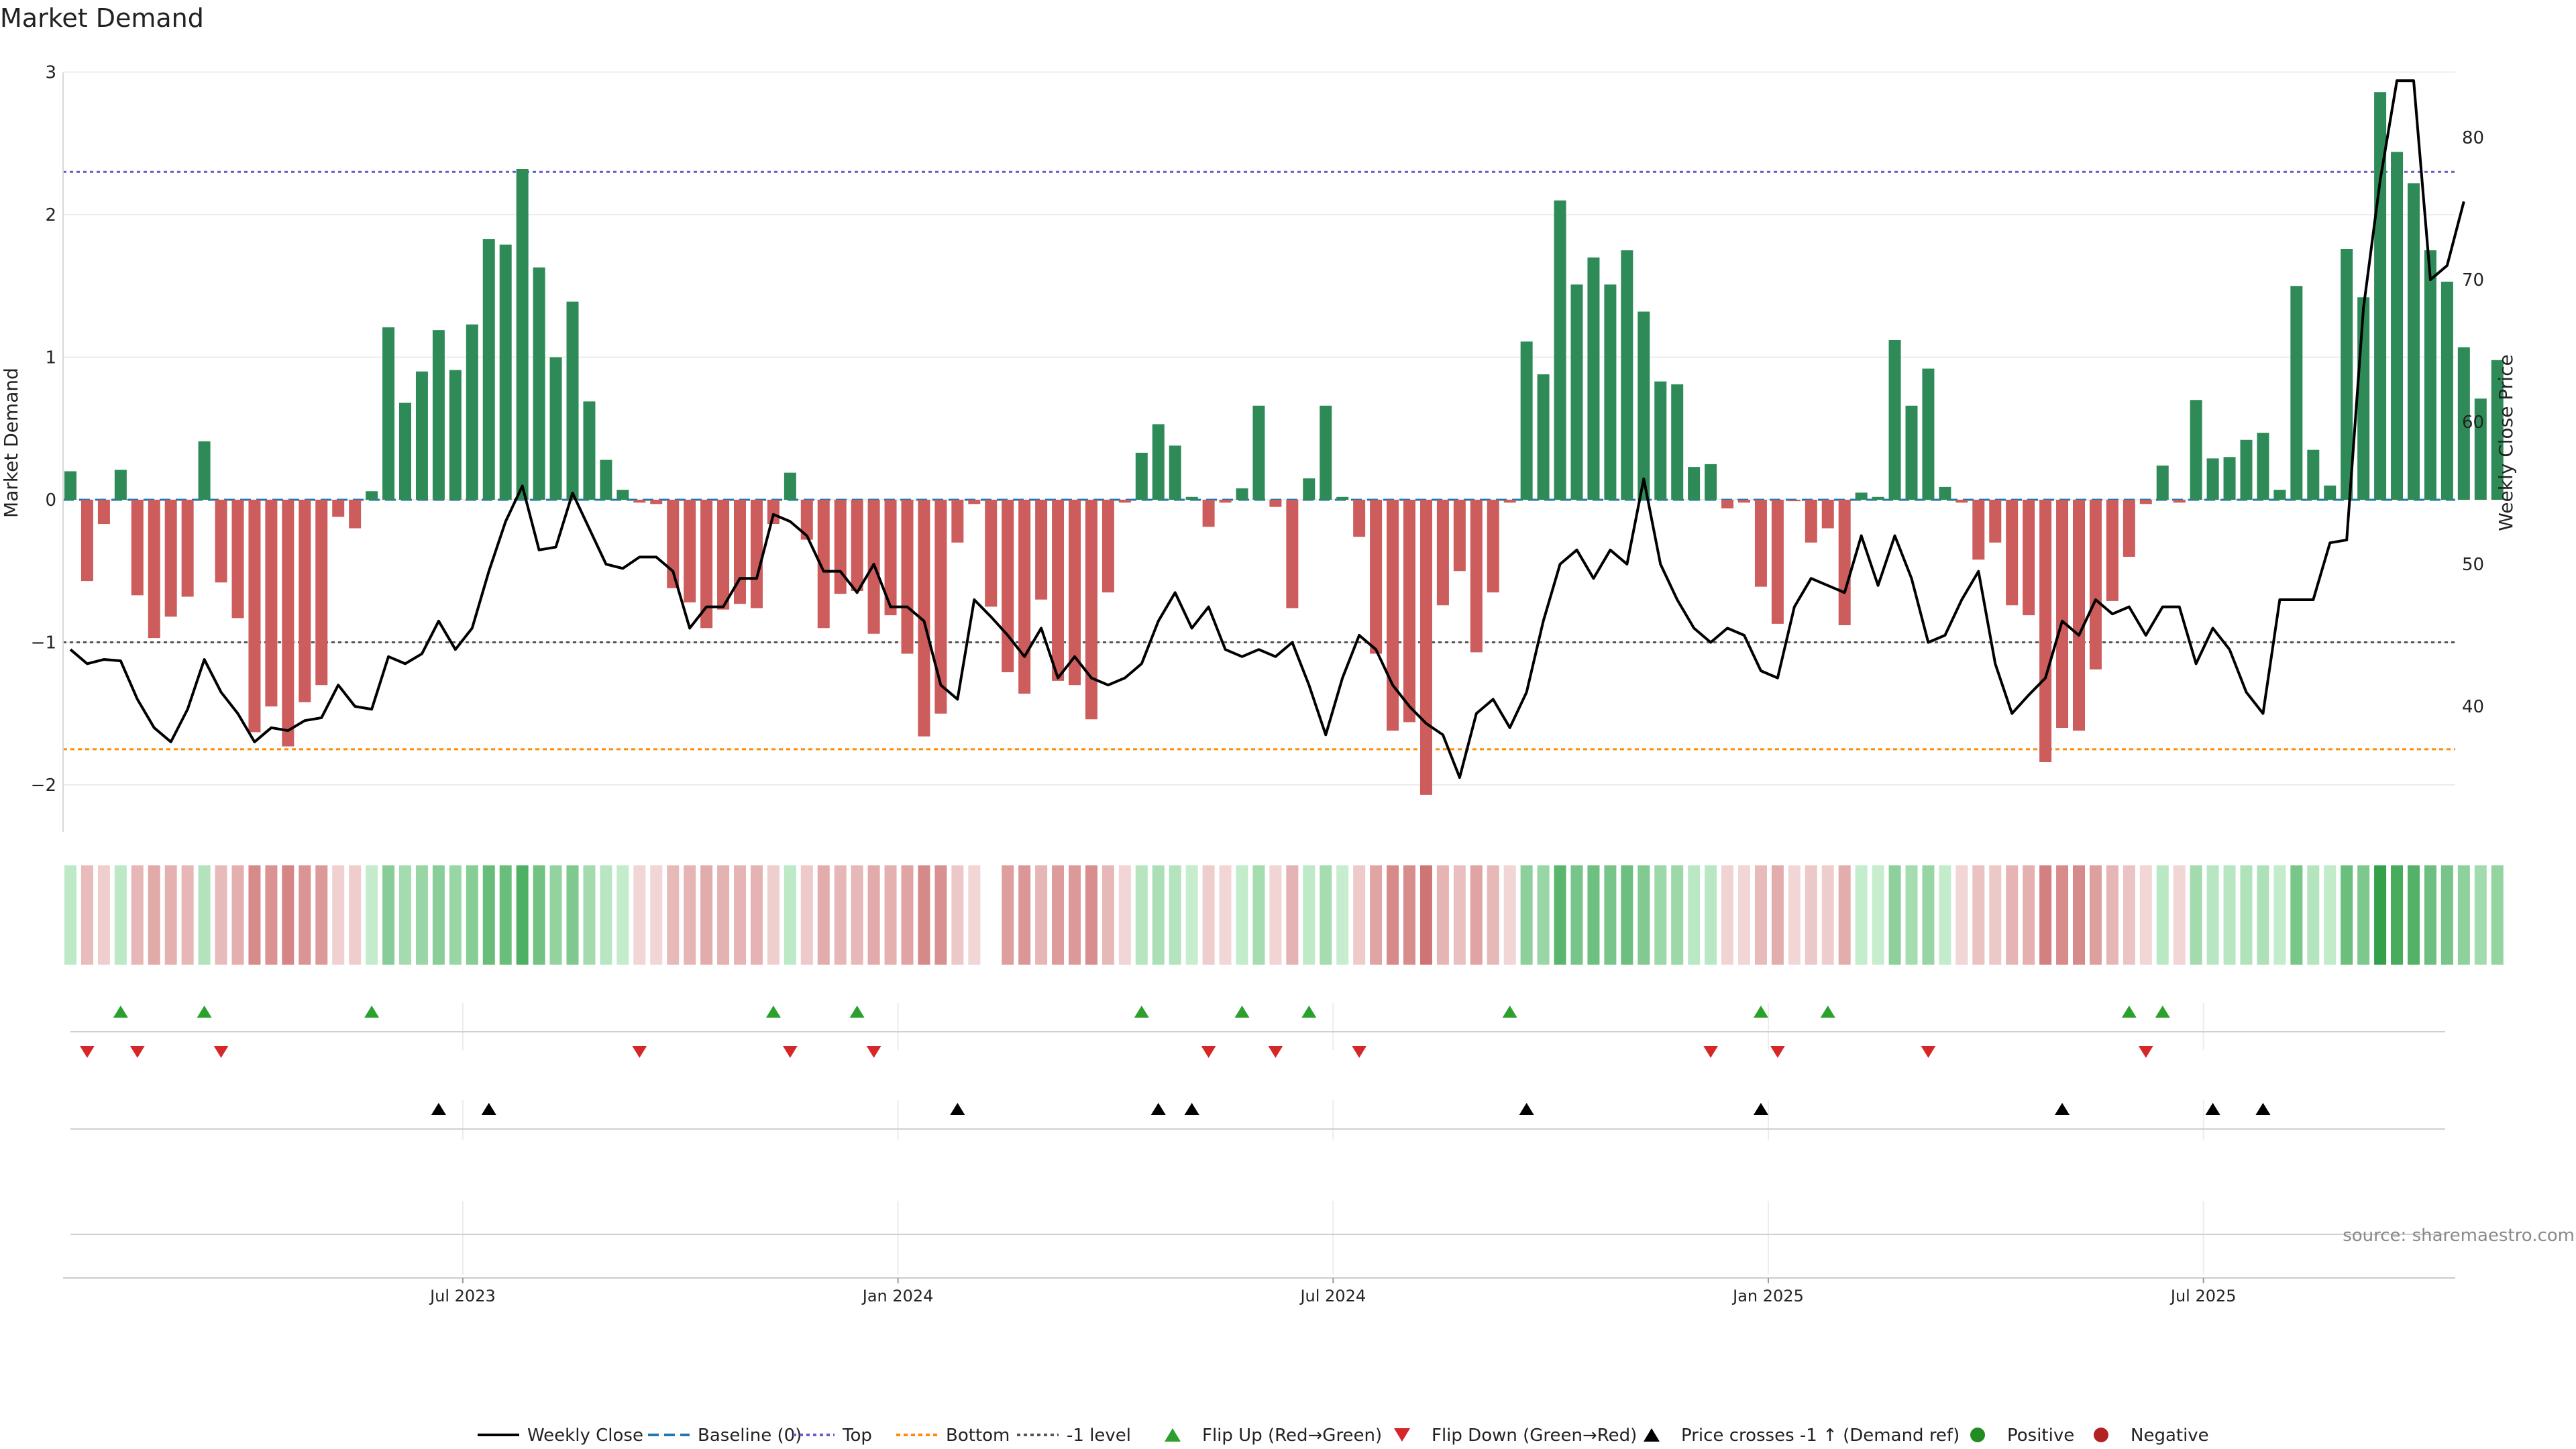 This screenshot has width=2576, height=1449. What do you see at coordinates (2473, 138) in the screenshot?
I see `y2-tick-label: 80` at bounding box center [2473, 138].